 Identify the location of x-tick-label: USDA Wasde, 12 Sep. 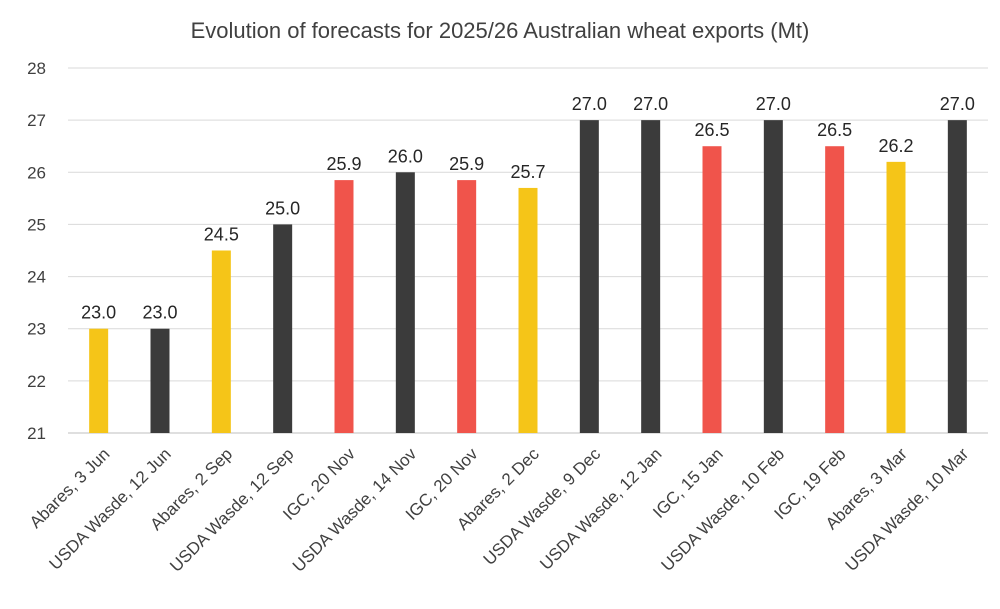
(231, 509).